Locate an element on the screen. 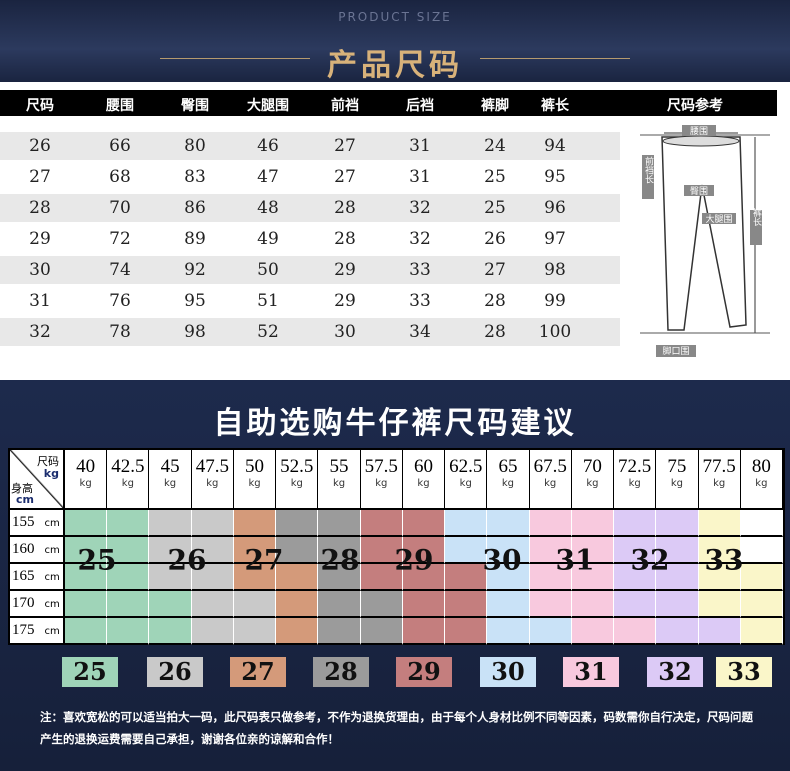  column-header: 尺码参考 is located at coordinates (695, 106).